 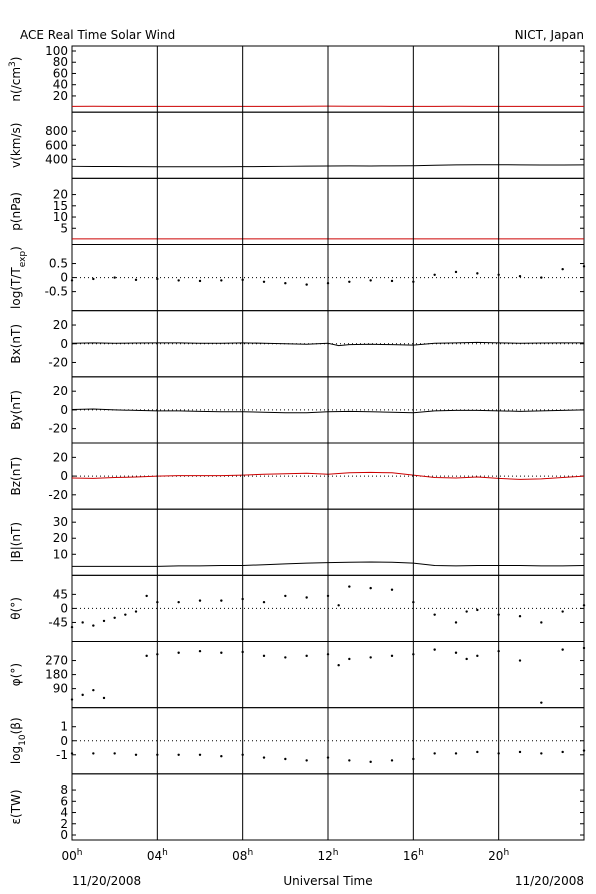 What do you see at coordinates (60, 594) in the screenshot?
I see `y-tick-label-theta: 45` at bounding box center [60, 594].